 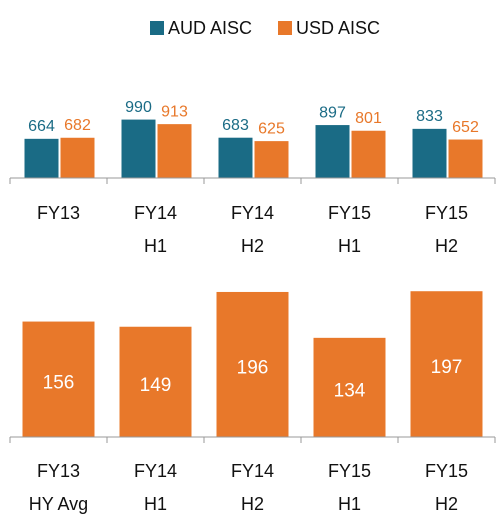 What do you see at coordinates (174, 111) in the screenshot?
I see `value-label: 913` at bounding box center [174, 111].